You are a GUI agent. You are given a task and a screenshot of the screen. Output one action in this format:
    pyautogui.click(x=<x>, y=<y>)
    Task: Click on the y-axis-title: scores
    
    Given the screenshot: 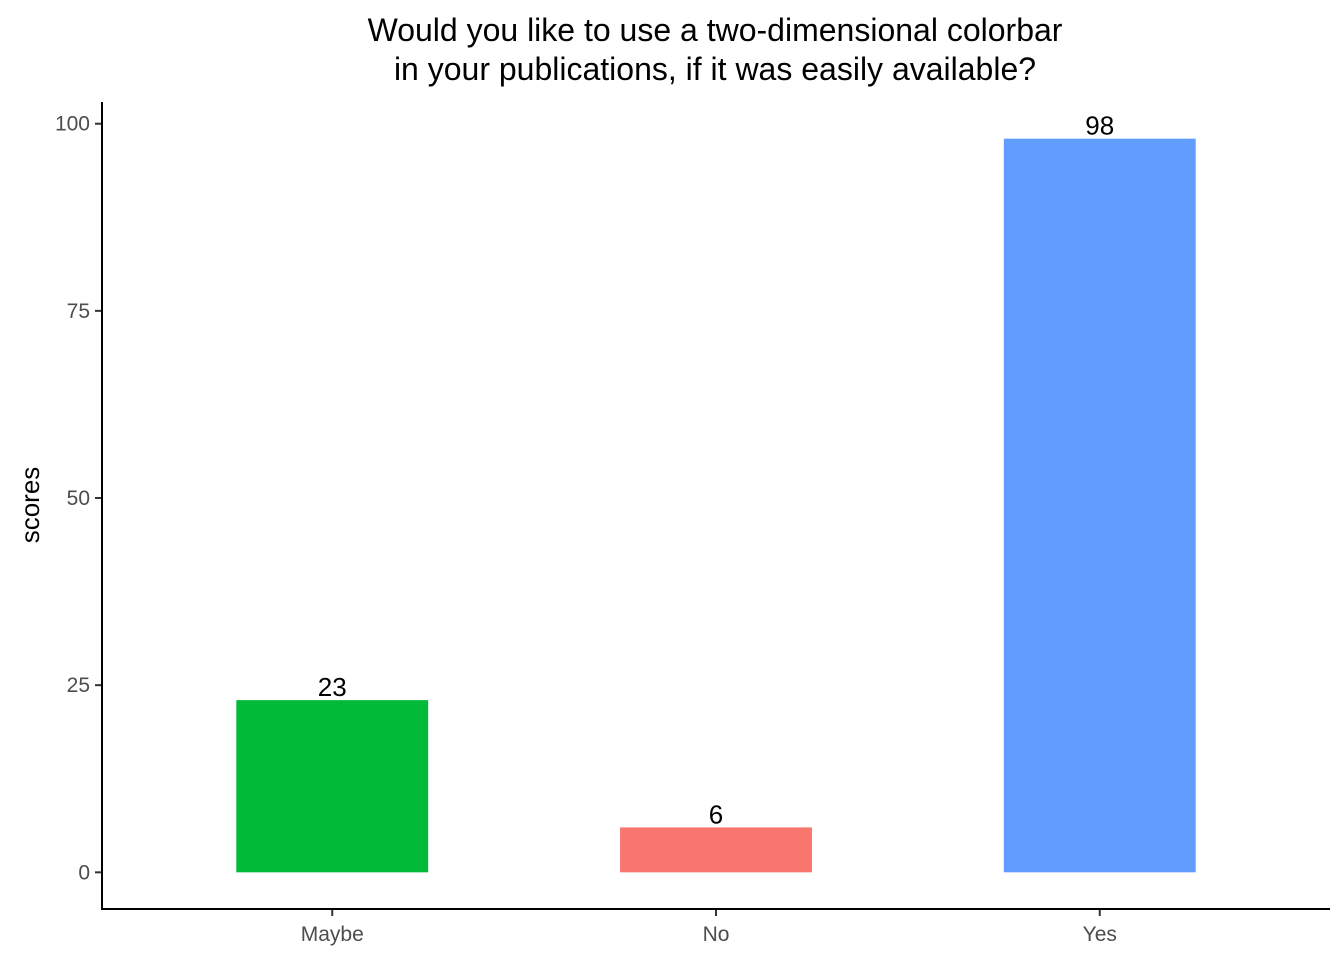 What is the action you would take?
    pyautogui.click(x=30, y=505)
    